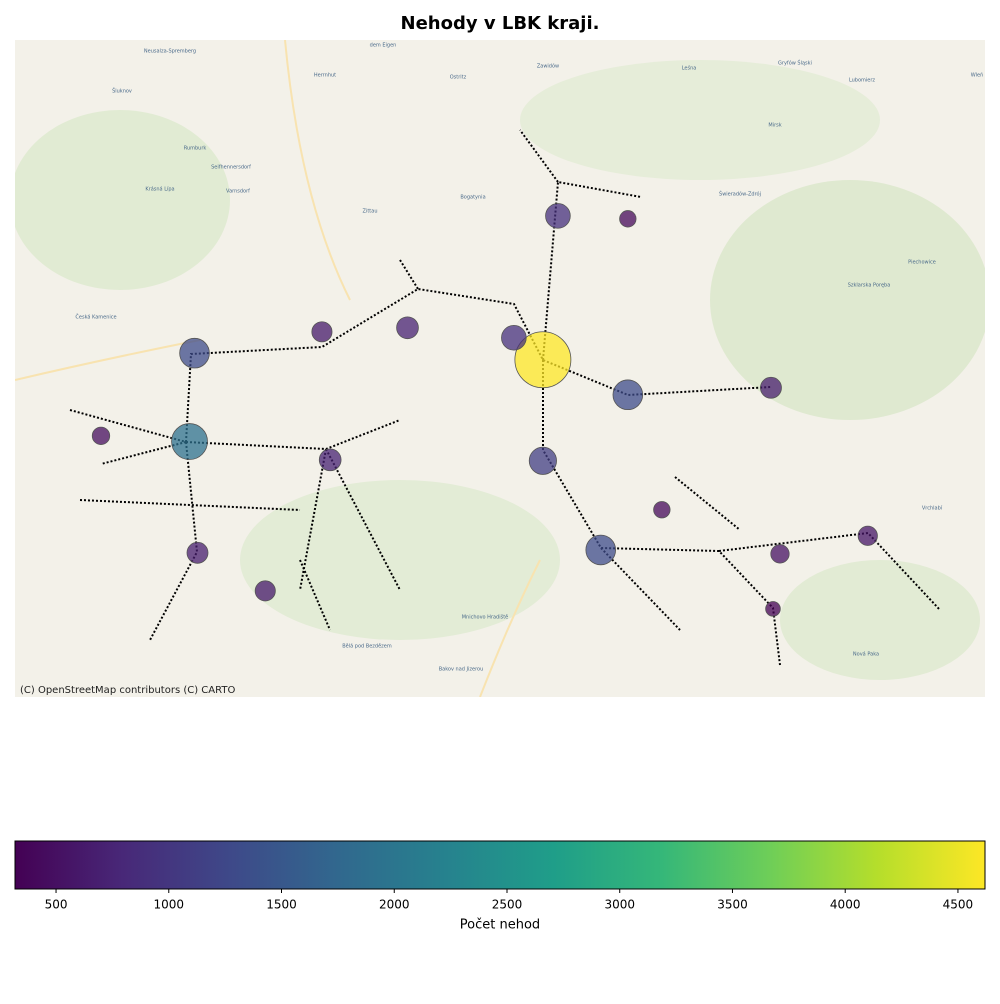 This screenshot has width=1000, height=1004. Describe the element at coordinates (958, 905) in the screenshot. I see `colorbar-tick-label: 4500` at that location.